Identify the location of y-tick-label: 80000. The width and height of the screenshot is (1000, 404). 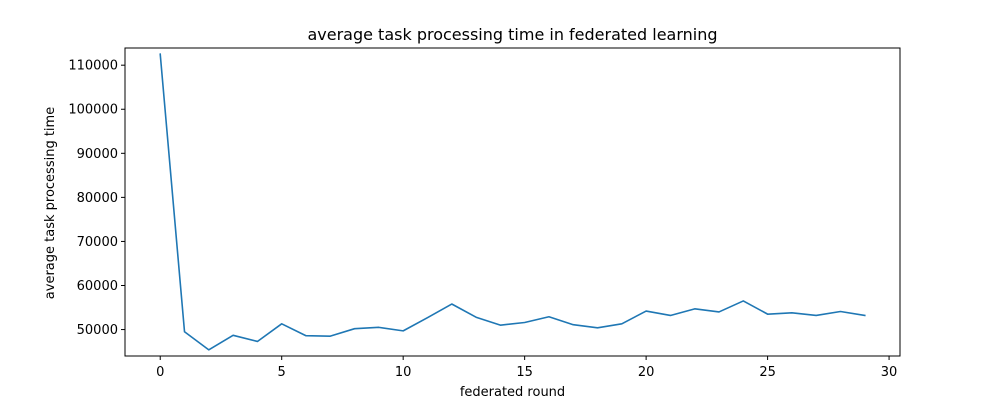
(97, 198).